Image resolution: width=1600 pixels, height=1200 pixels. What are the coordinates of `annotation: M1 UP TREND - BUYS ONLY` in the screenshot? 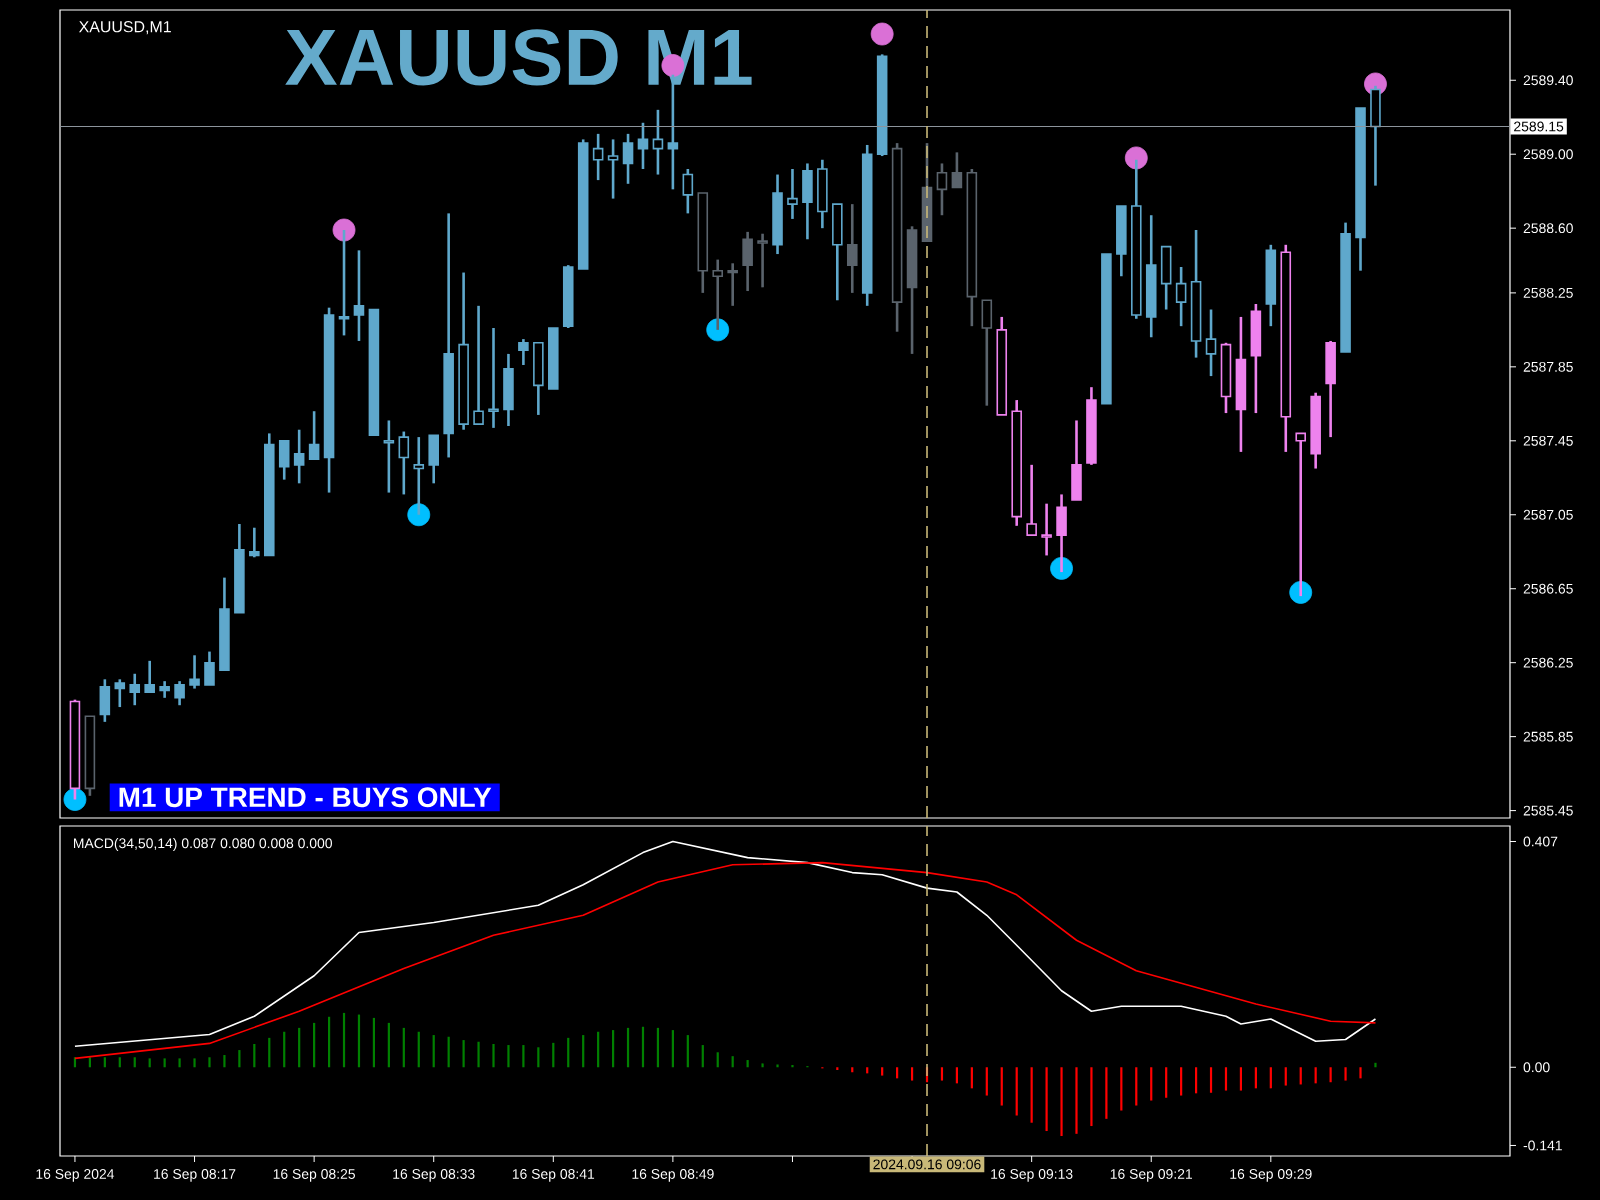 It's located at (305, 797).